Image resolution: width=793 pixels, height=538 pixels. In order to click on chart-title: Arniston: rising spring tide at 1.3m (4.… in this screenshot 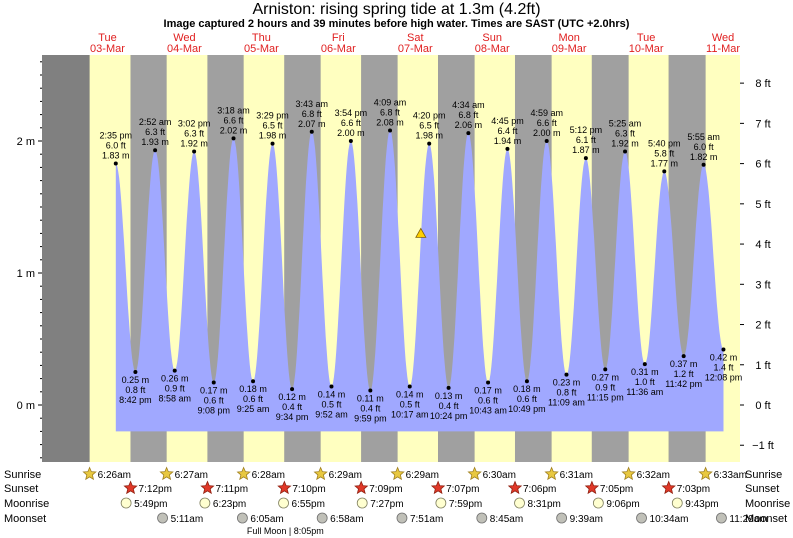, I will do `click(396, 9)`.